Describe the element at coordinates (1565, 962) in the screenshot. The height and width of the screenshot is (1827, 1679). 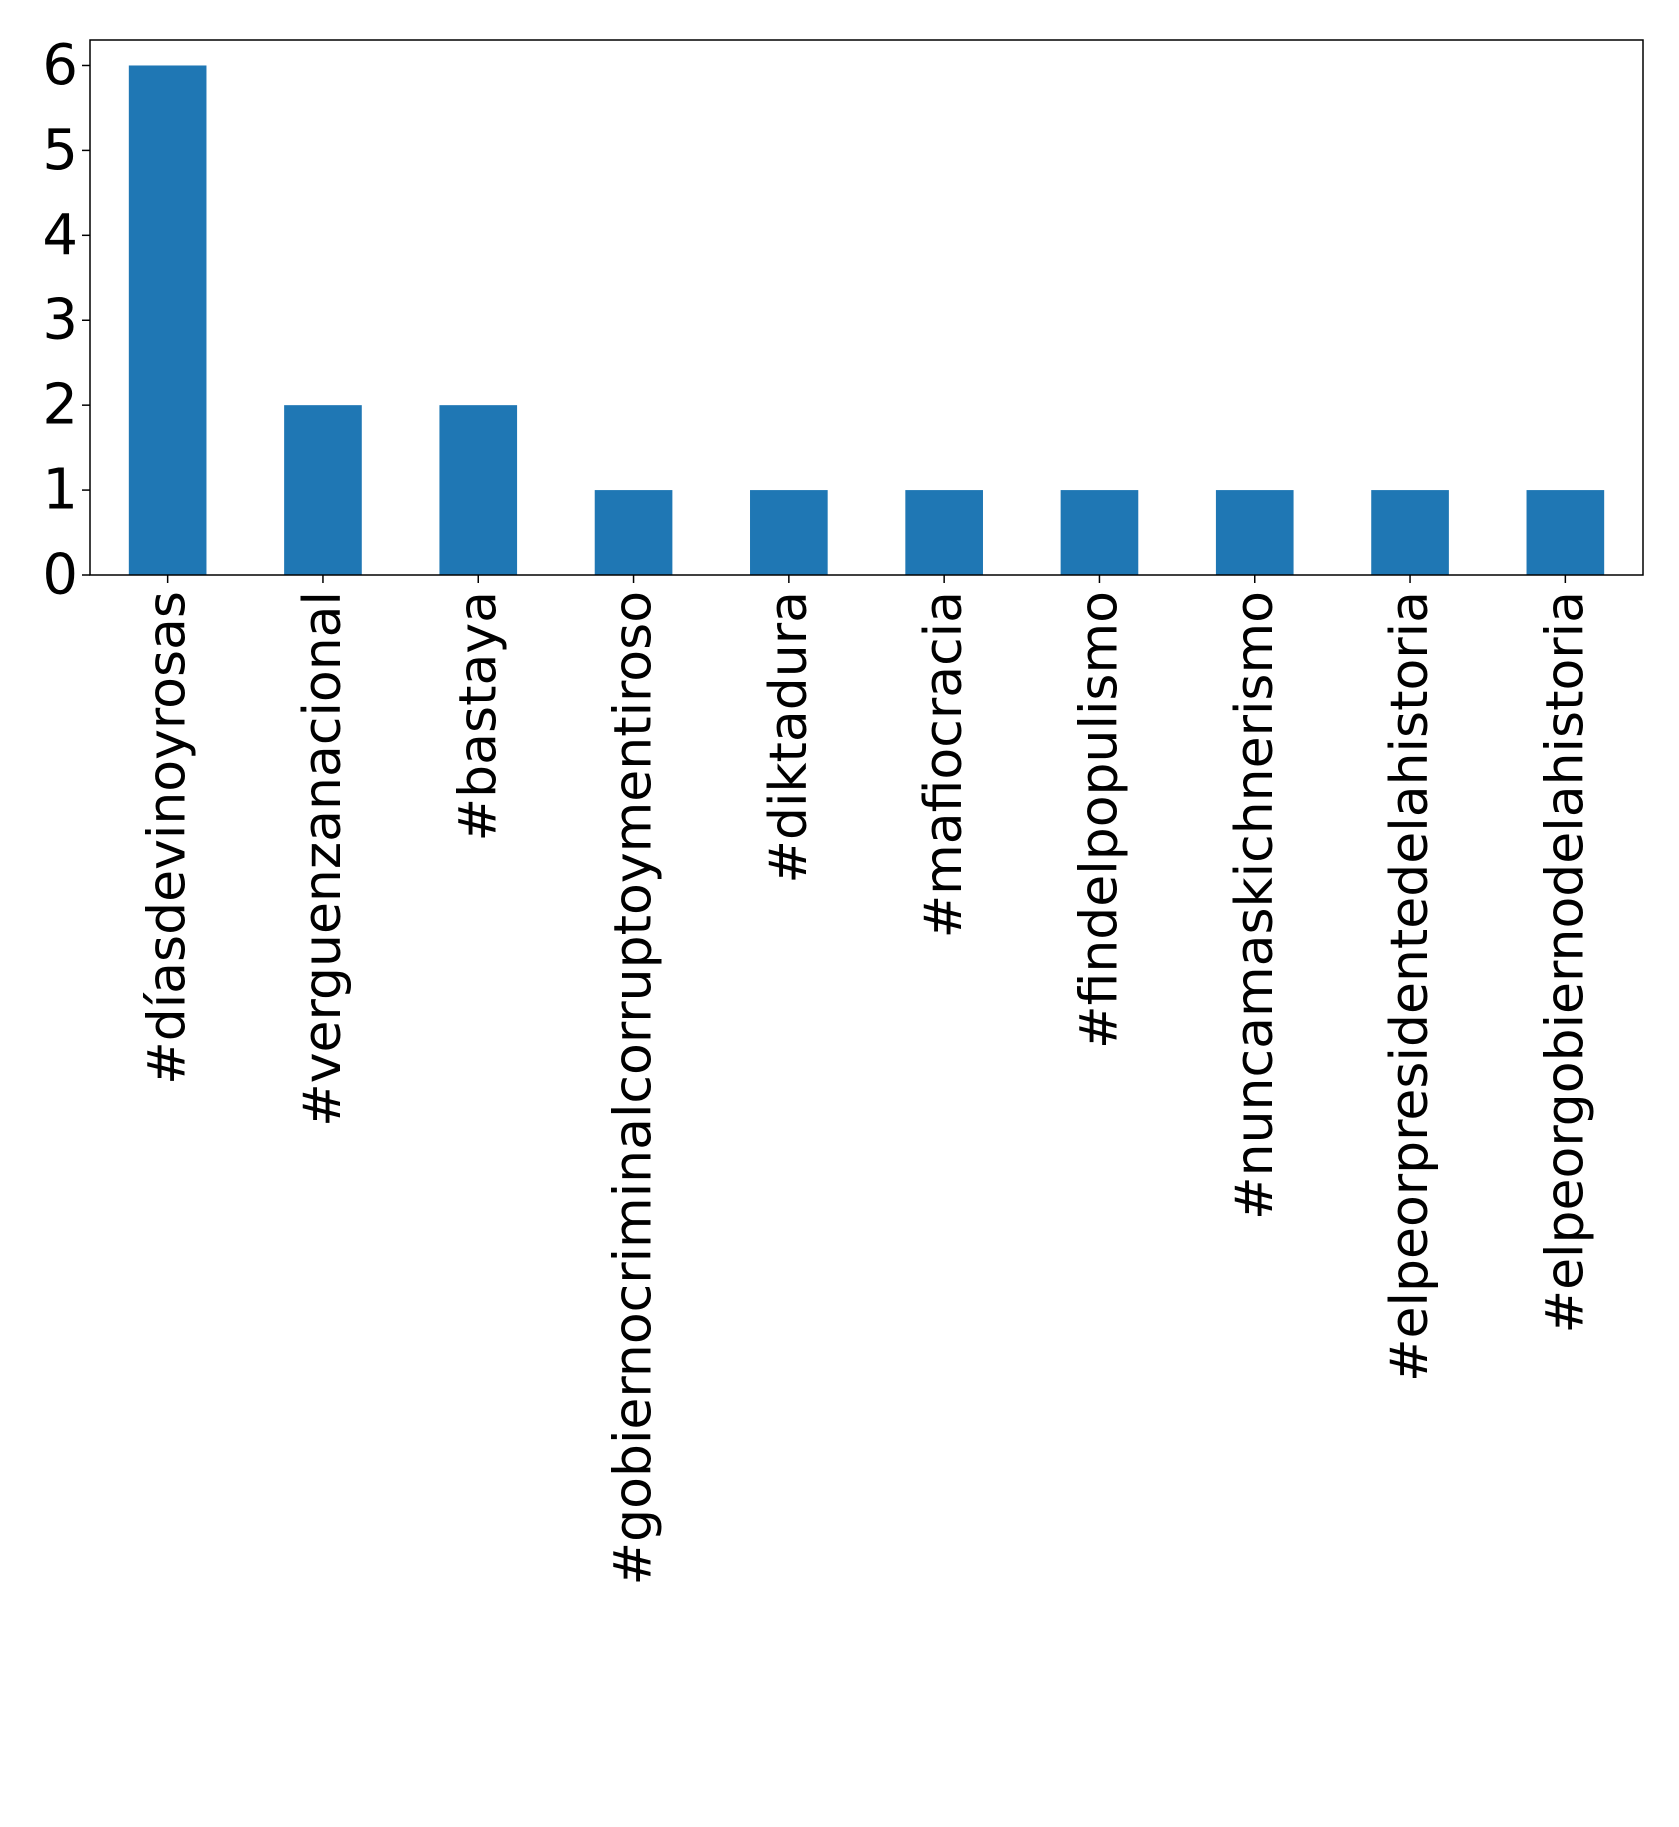
I see `x-tick-label-9: #elpeorgobiernodelahistoria` at that location.